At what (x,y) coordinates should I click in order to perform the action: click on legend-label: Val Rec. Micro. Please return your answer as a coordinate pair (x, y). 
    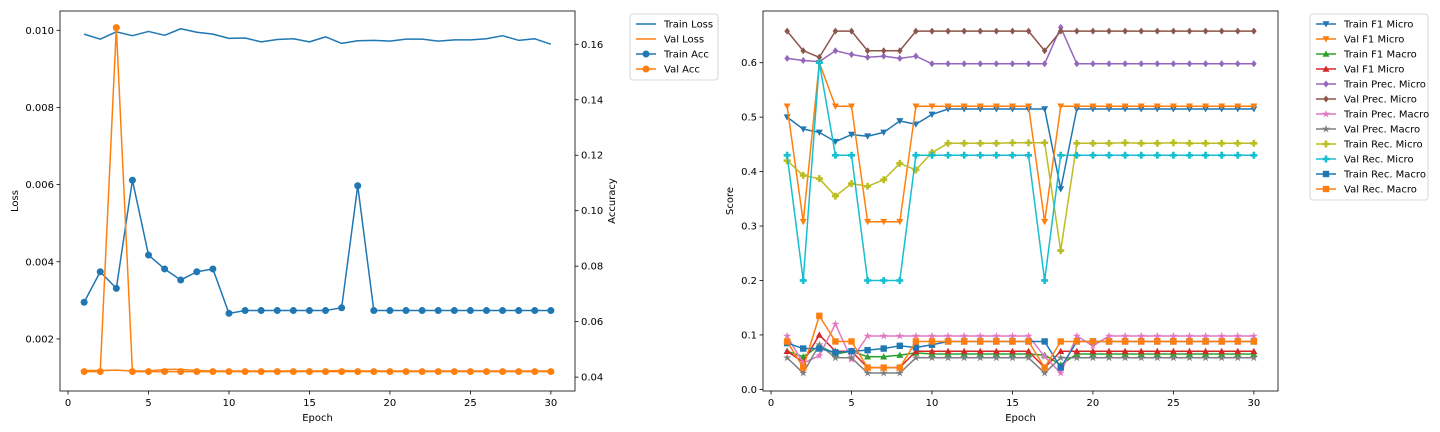
    Looking at the image, I should click on (1379, 160).